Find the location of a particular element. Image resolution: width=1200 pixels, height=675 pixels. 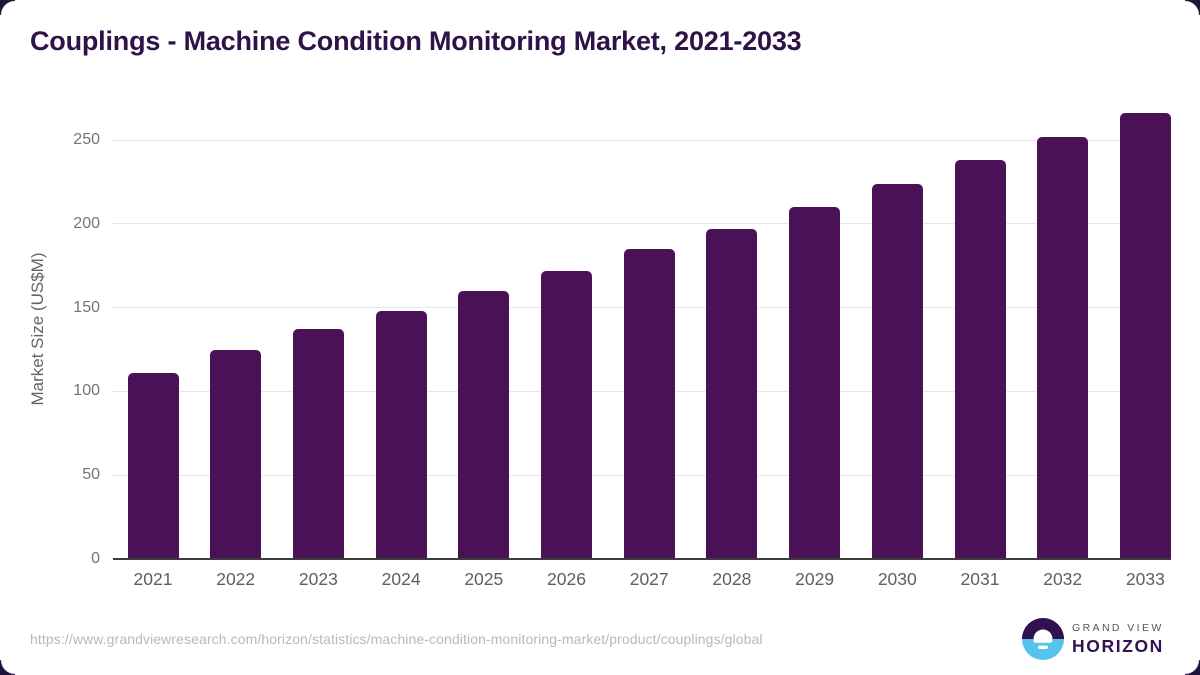

rounded-corner-top-left is located at coordinates (7, 7).